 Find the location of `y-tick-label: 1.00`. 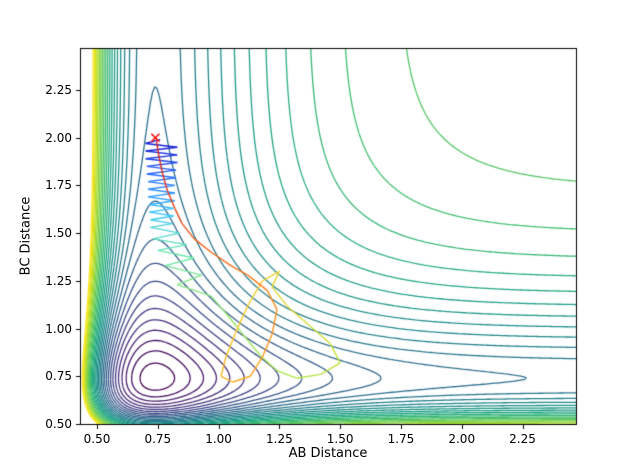

y-tick-label: 1.00 is located at coordinates (58, 328).